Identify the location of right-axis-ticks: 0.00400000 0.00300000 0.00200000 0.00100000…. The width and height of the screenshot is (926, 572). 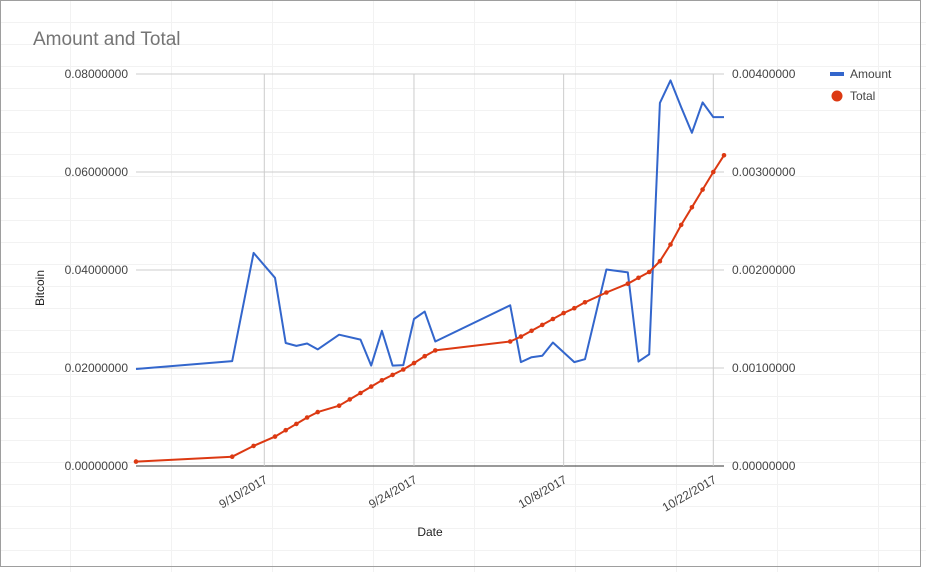
(764, 270).